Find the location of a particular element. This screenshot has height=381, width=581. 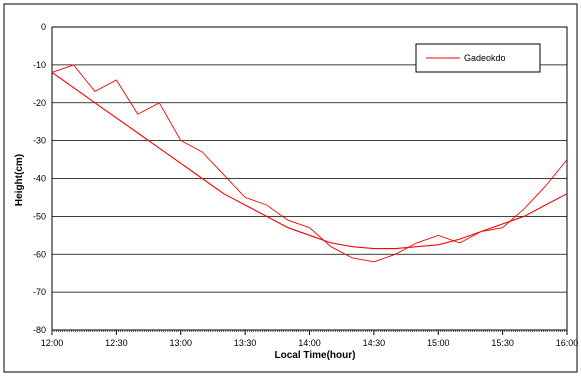

y-axis-title: Height(cm) is located at coordinates (19, 180).